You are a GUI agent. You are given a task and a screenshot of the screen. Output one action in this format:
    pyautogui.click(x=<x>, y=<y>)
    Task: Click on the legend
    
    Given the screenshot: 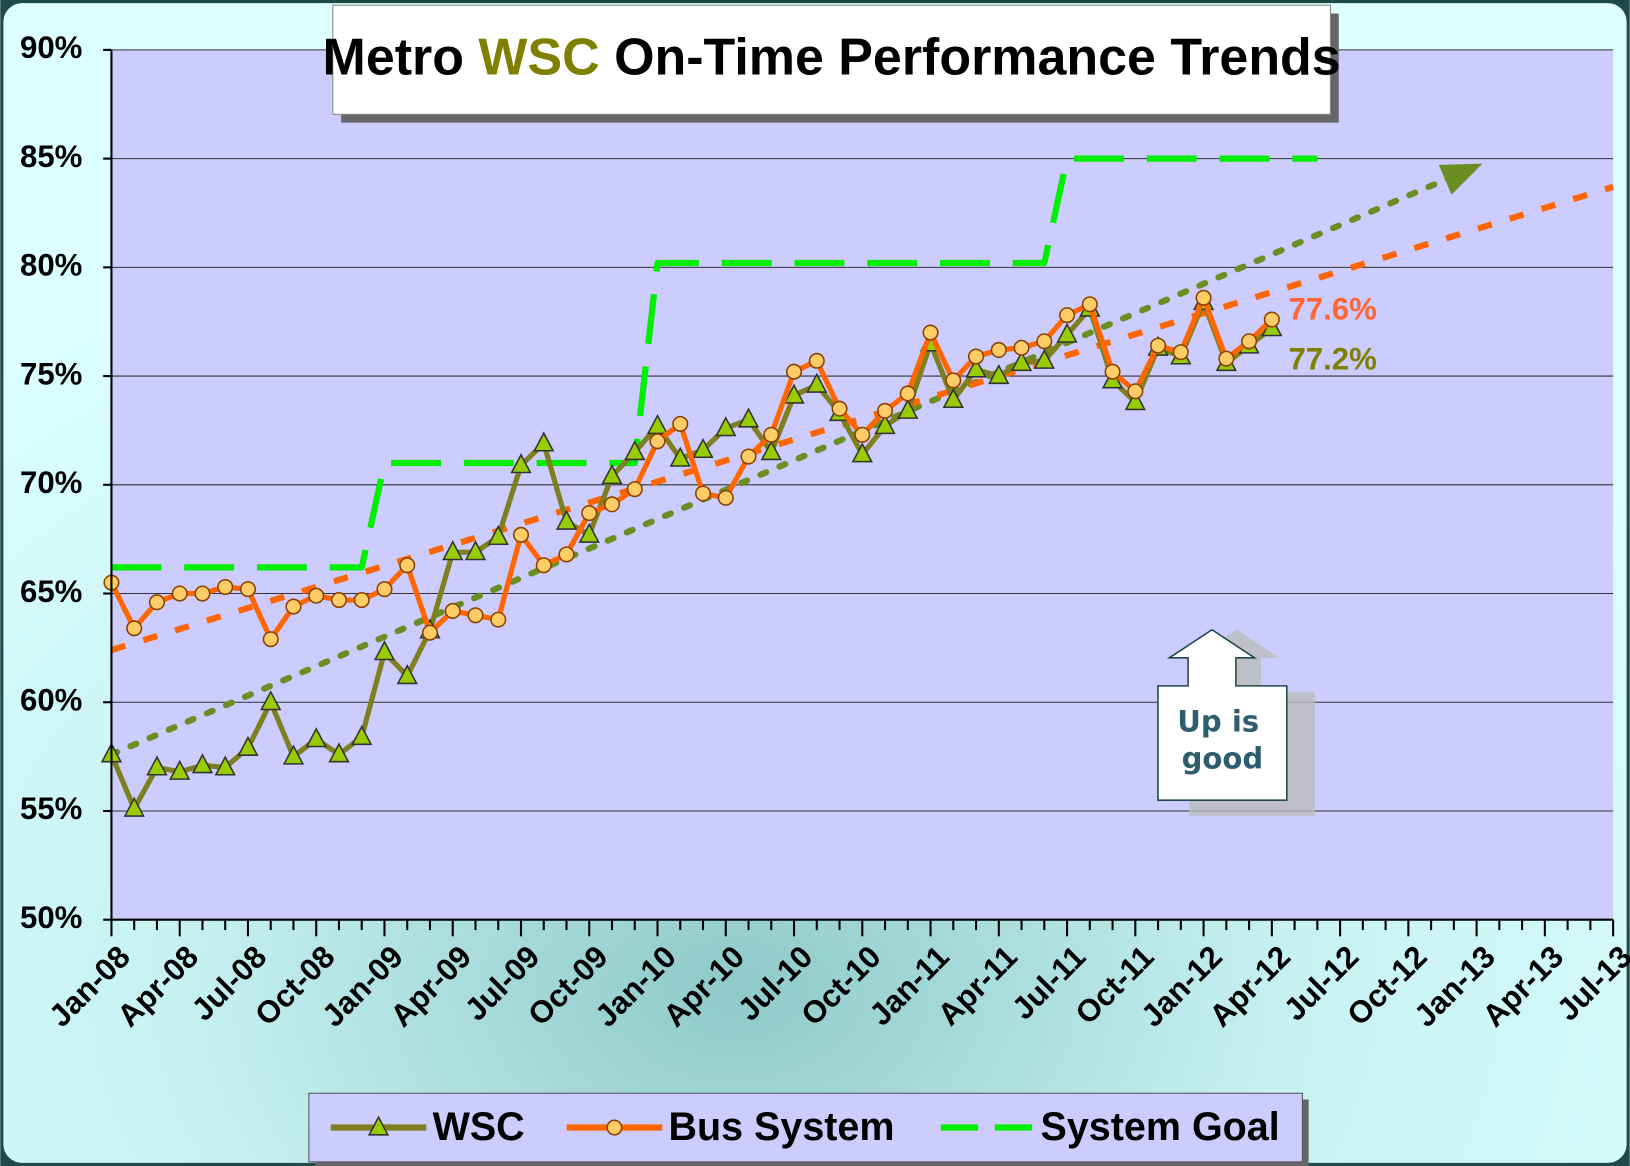 What is the action you would take?
    pyautogui.click(x=805, y=1127)
    